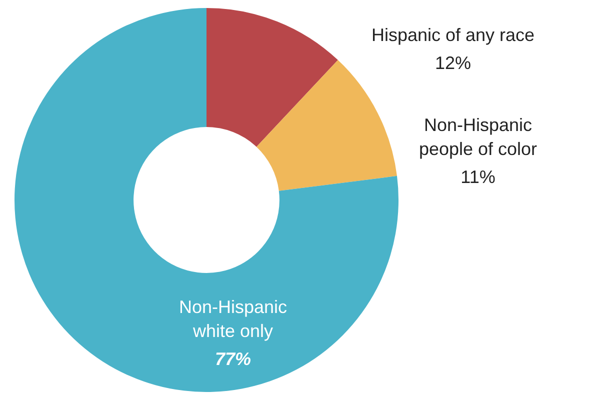 The width and height of the screenshot is (613, 400). What do you see at coordinates (233, 318) in the screenshot?
I see `slice-label: Non-Hispanic white only` at bounding box center [233, 318].